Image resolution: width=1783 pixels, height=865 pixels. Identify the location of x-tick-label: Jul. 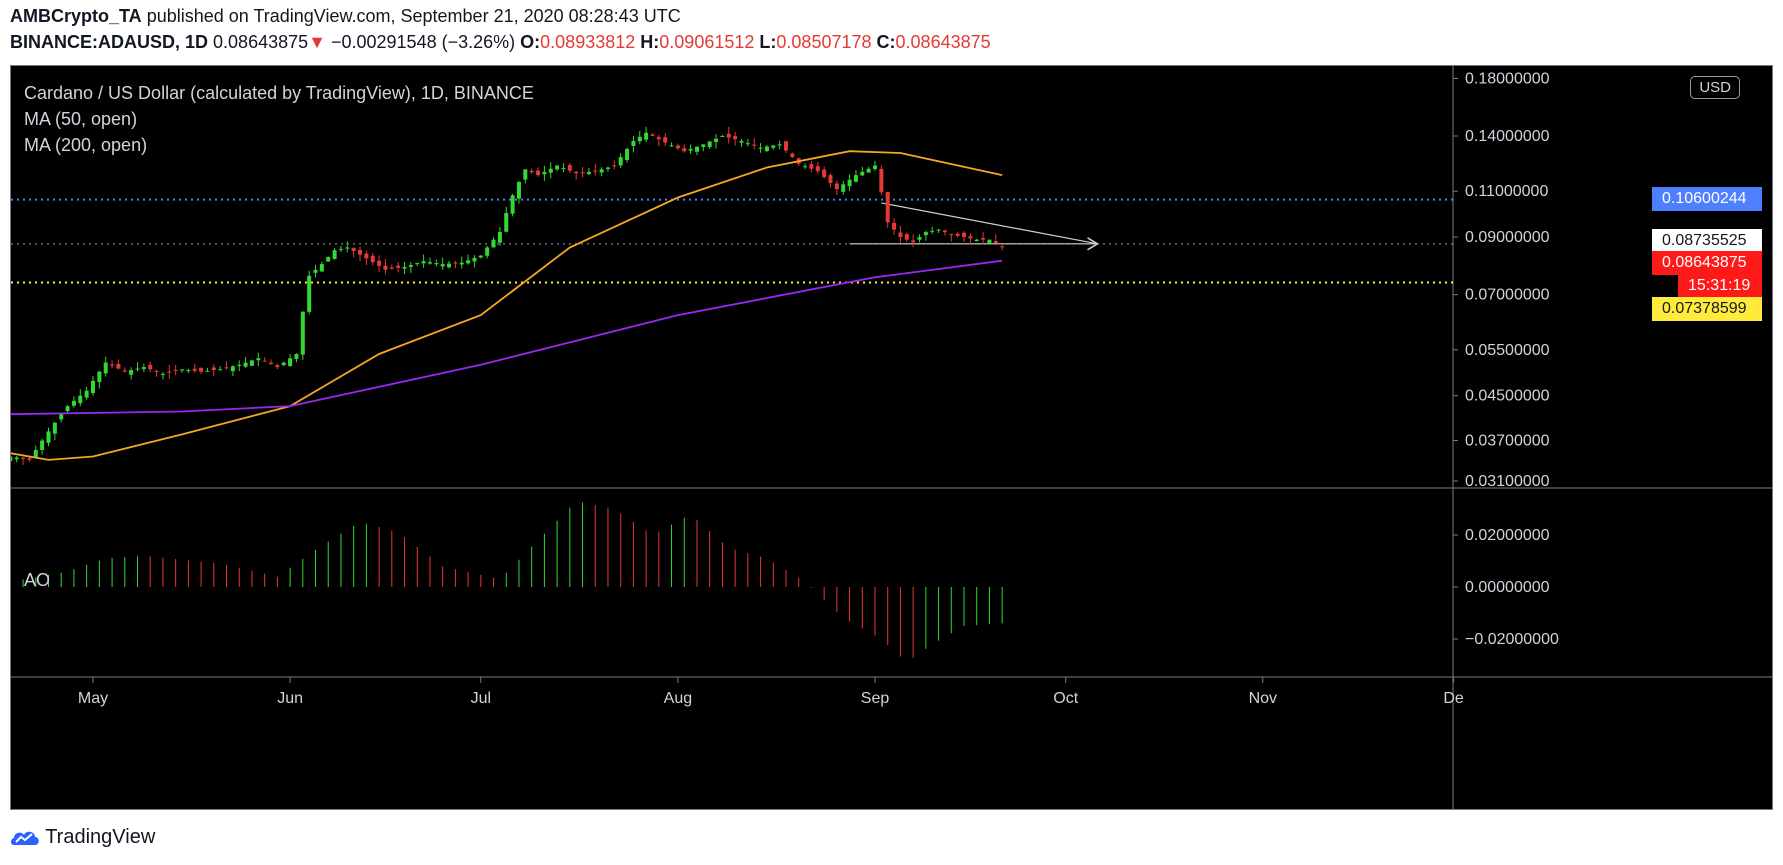
(481, 698).